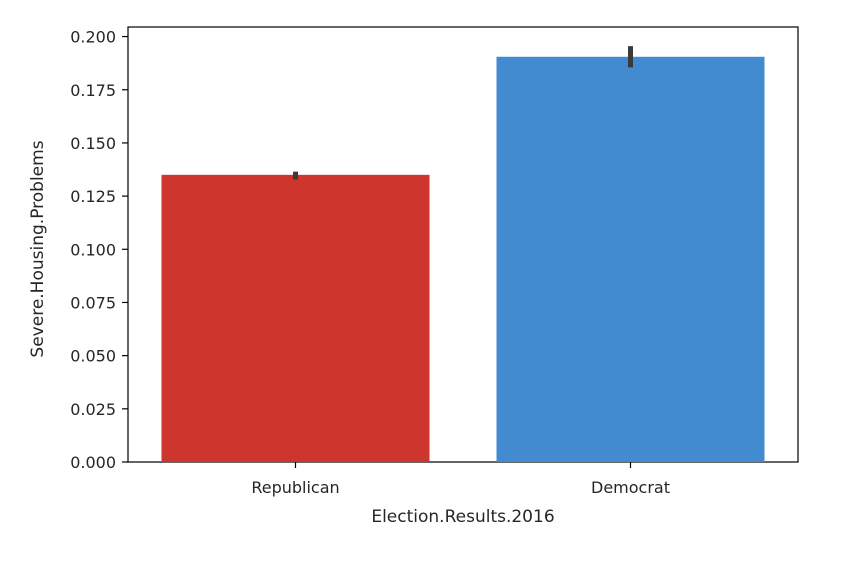 The height and width of the screenshot is (562, 868). Describe the element at coordinates (295, 487) in the screenshot. I see `x-tick-label: Republican` at that location.